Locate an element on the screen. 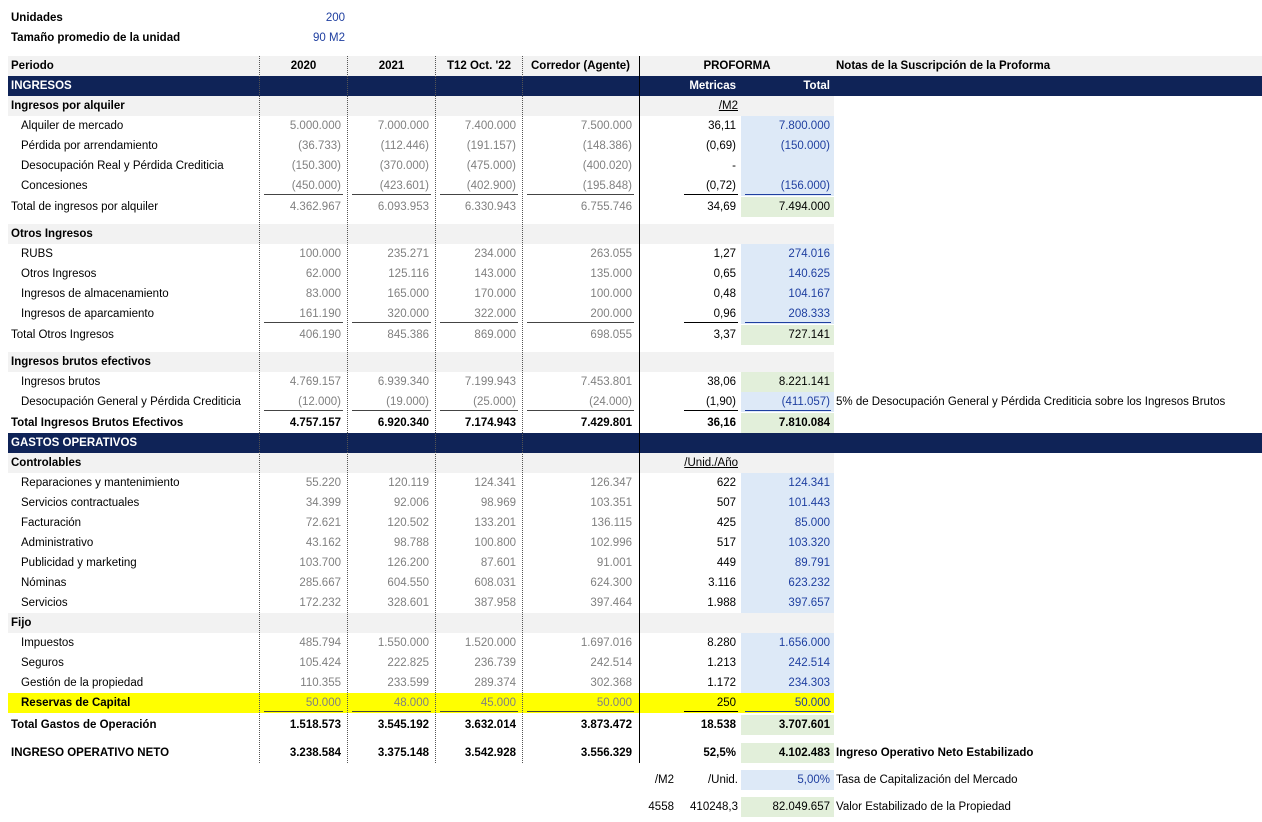 Image resolution: width=1262 pixels, height=822 pixels. value-cell: 48.000 is located at coordinates (411, 703).